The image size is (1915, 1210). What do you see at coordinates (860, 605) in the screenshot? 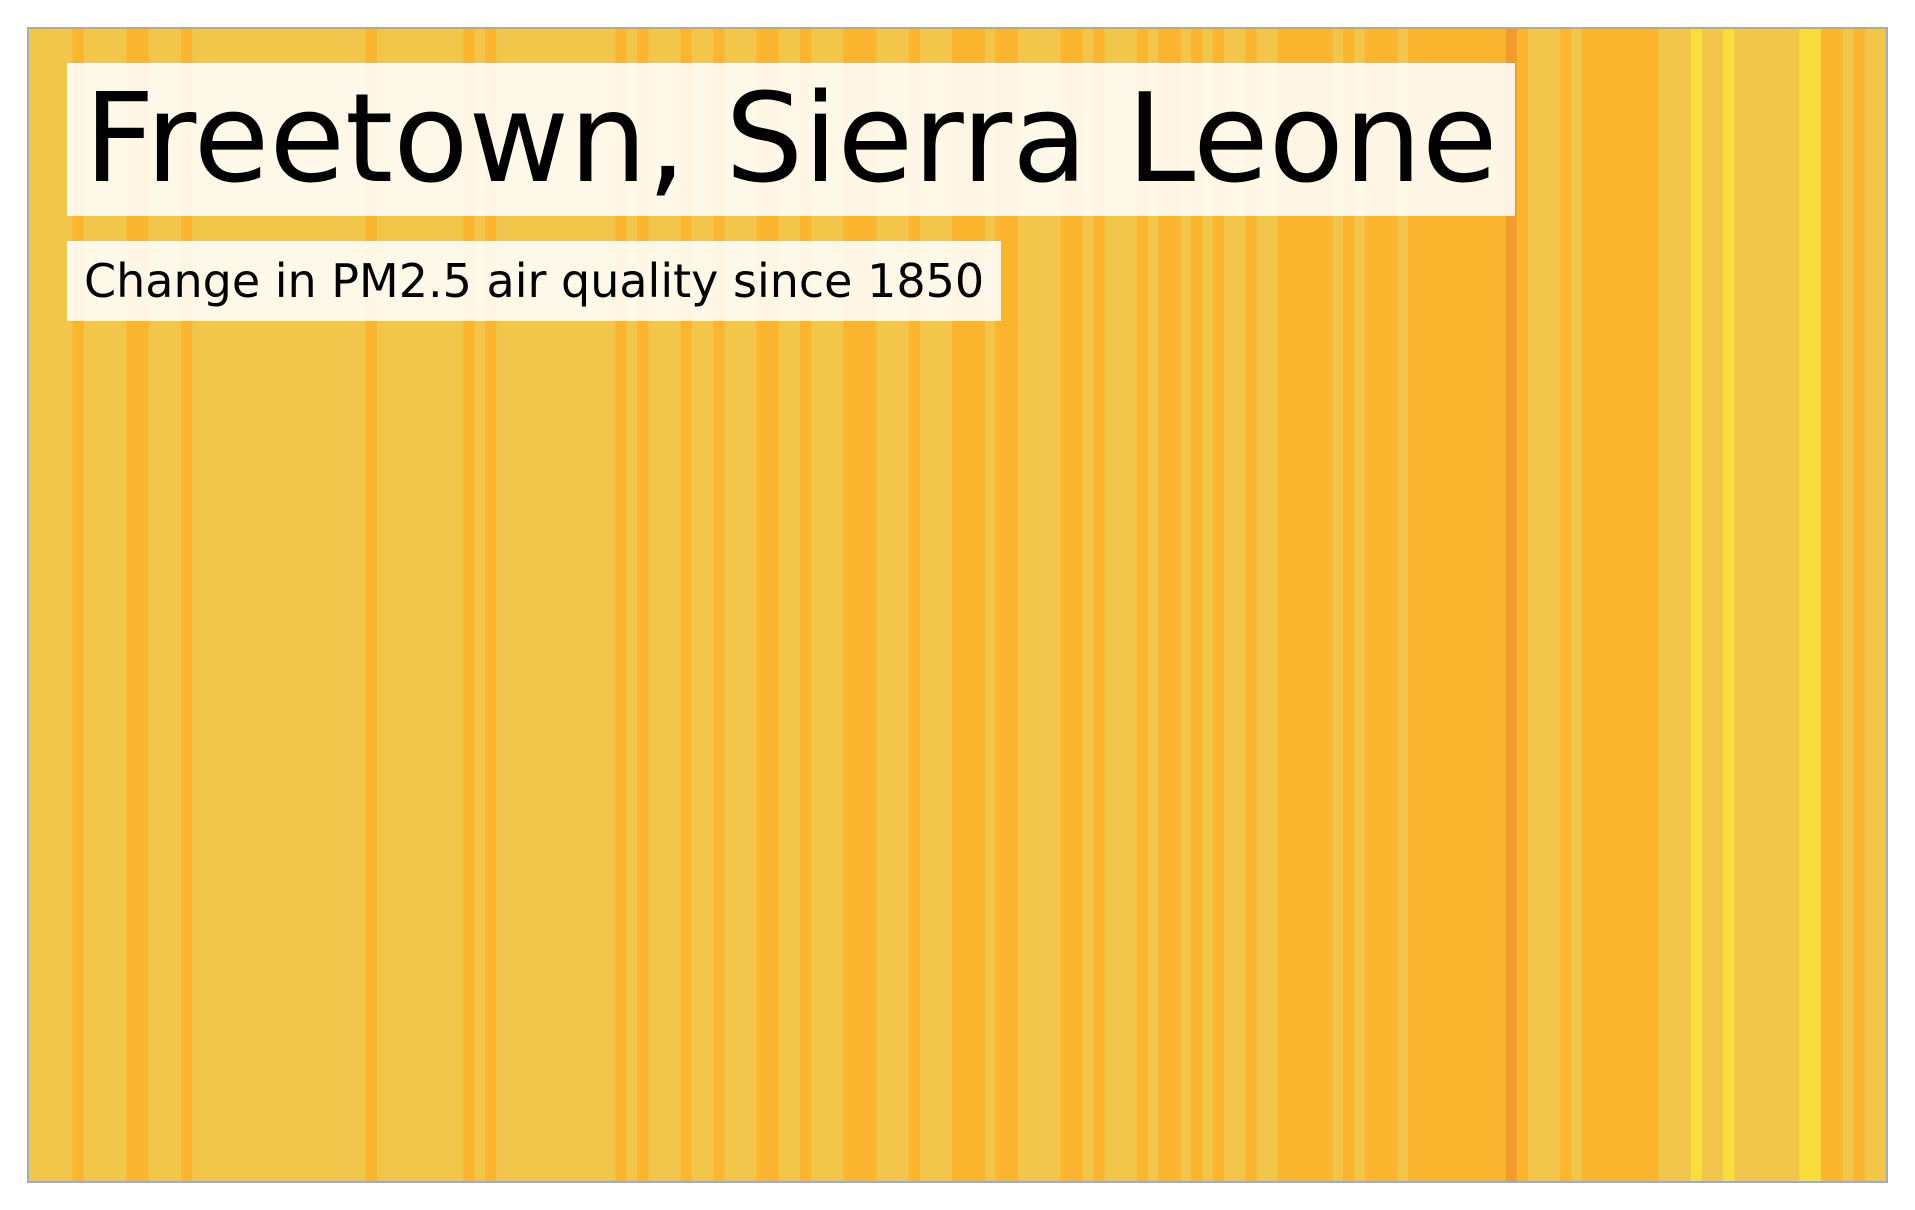
I see `stripe-1925-1928` at bounding box center [860, 605].